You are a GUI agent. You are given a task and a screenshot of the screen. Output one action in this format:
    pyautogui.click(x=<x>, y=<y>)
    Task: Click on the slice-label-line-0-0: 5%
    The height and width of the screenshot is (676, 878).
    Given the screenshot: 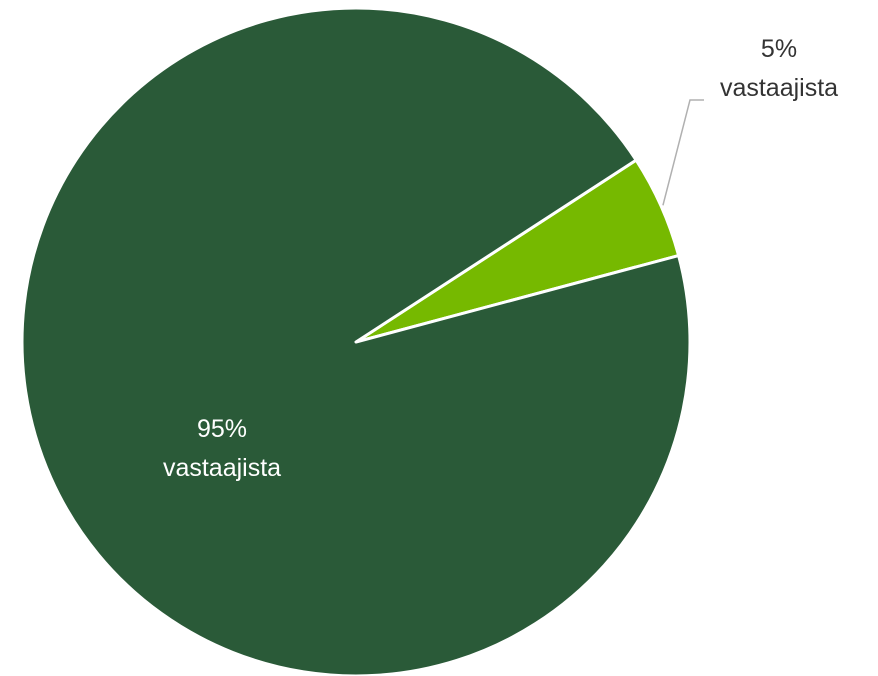 What is the action you would take?
    pyautogui.click(x=779, y=49)
    